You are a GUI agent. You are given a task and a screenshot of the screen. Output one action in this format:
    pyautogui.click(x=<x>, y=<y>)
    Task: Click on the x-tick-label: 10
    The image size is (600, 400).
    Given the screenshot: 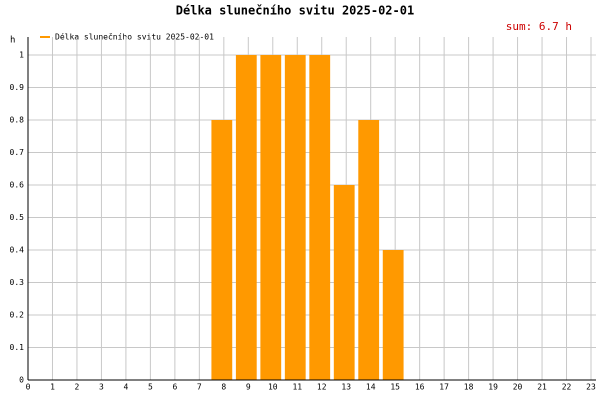 What is the action you would take?
    pyautogui.click(x=273, y=387)
    